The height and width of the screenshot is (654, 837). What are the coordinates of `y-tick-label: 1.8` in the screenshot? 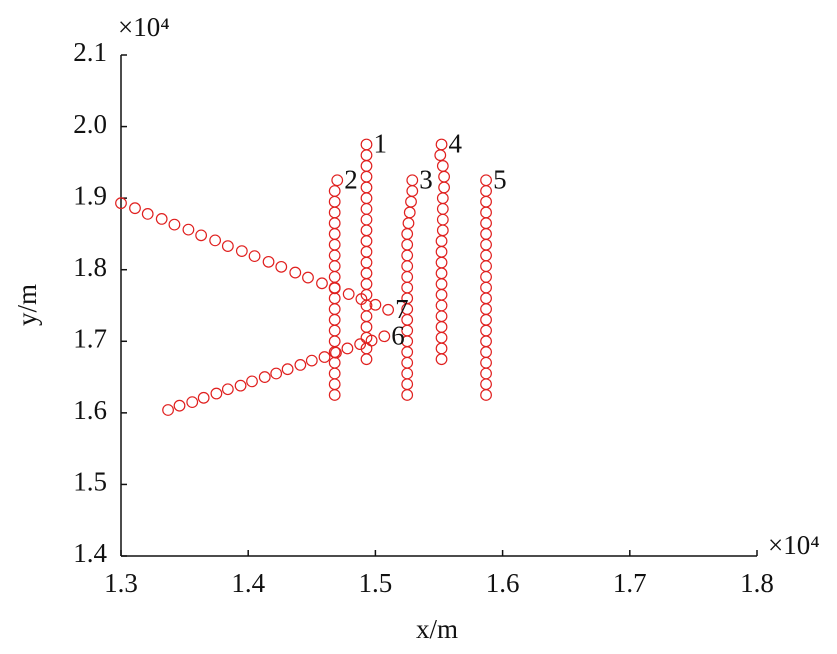 It's located at (90, 267).